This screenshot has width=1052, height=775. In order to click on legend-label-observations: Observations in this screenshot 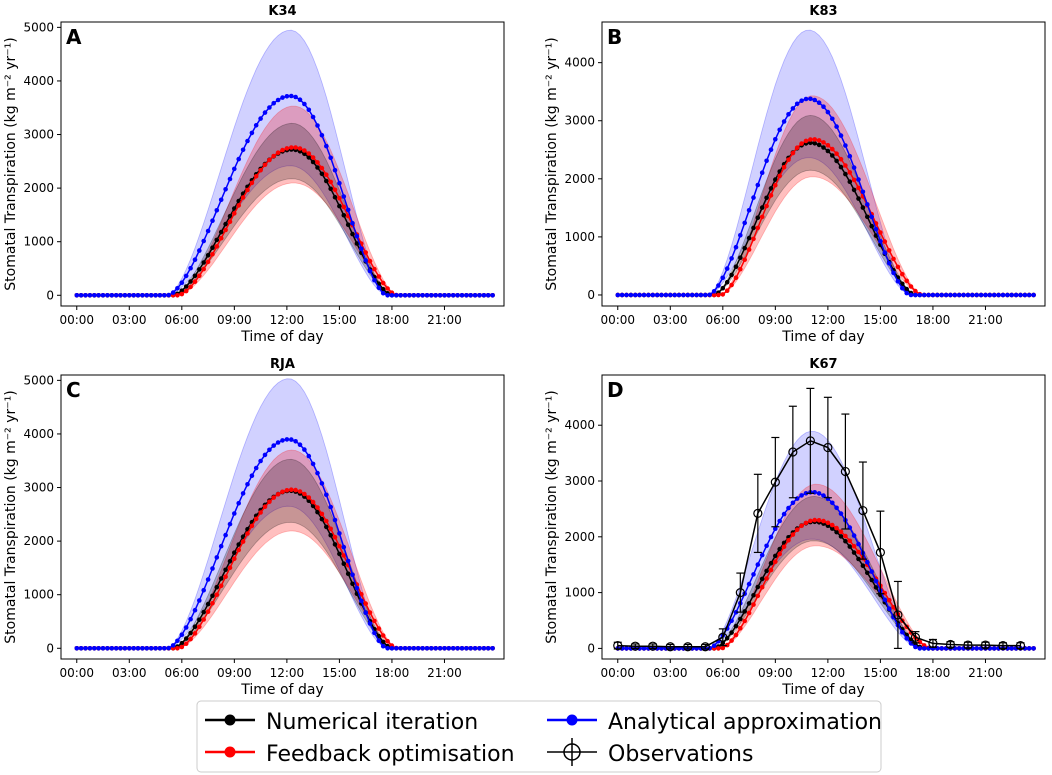, I will do `click(680, 754)`.